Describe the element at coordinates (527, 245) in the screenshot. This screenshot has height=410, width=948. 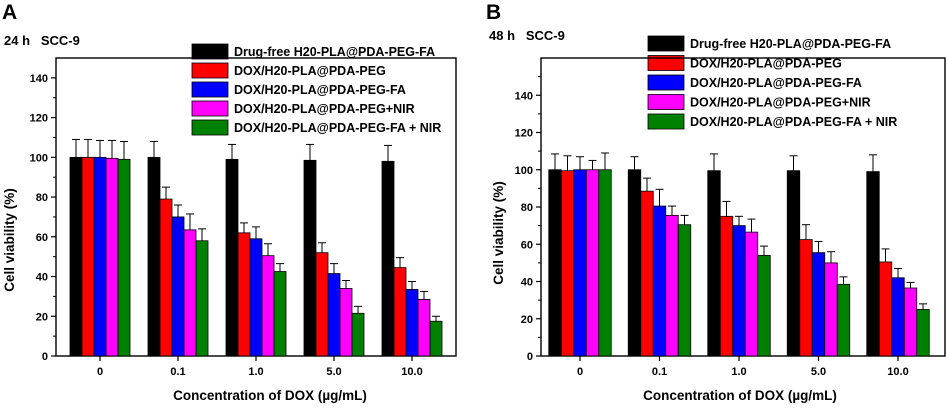
I see `y-tick-label: 60` at that location.